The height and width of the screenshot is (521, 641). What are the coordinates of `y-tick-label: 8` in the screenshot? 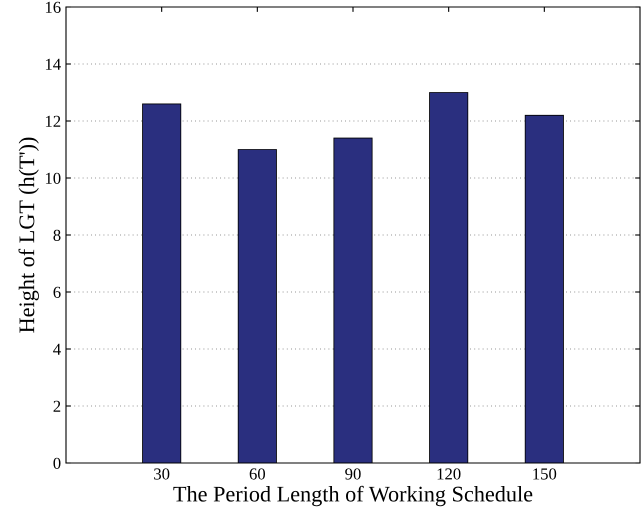 It's located at (57, 235).